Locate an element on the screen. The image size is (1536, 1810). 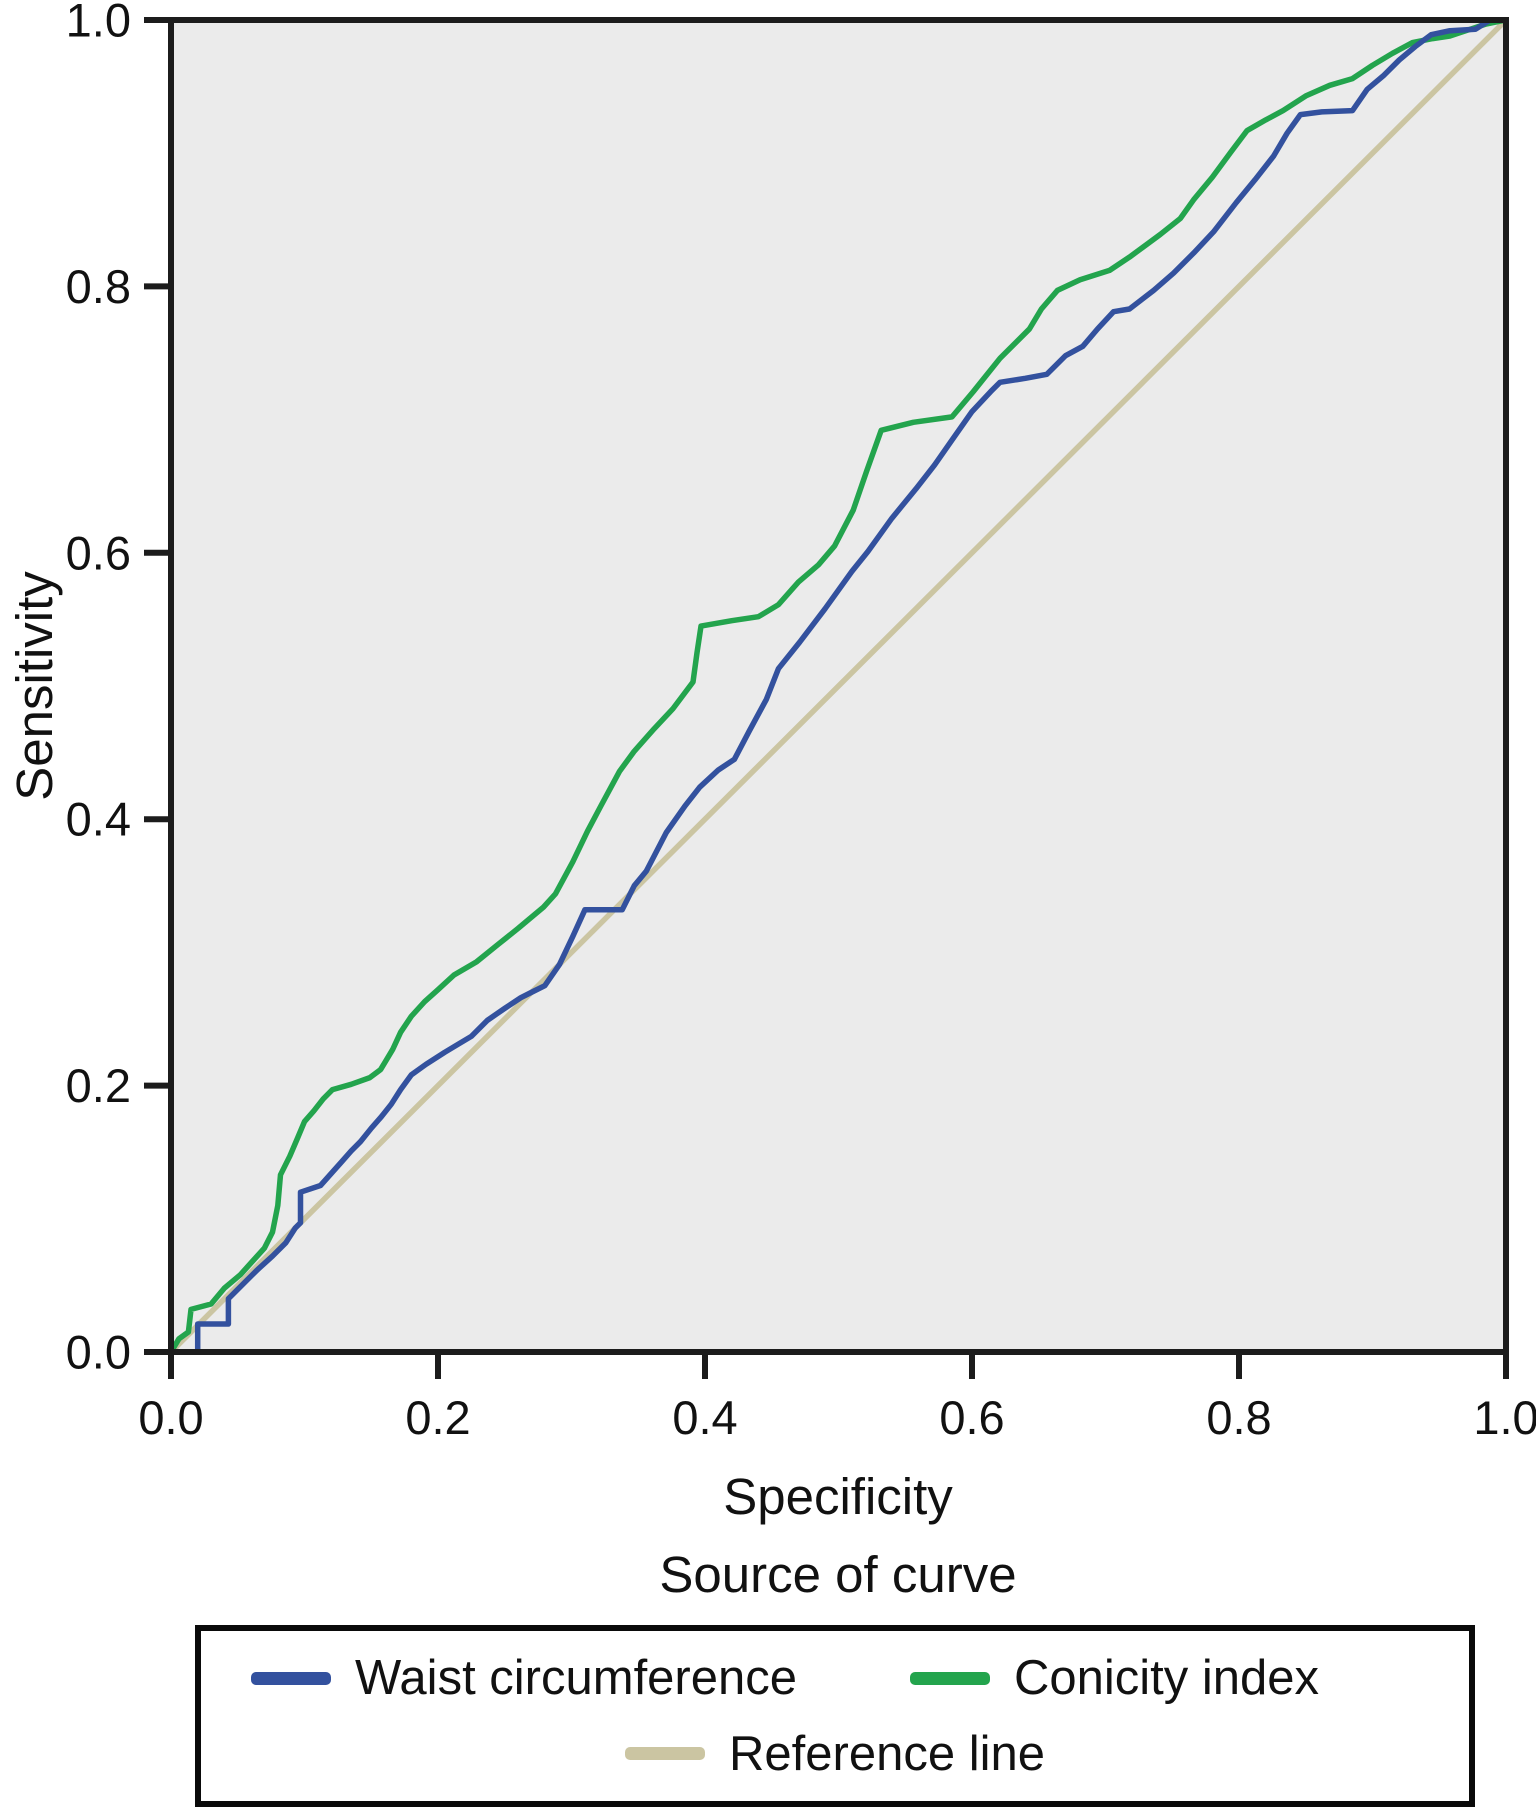
legend-item-reference-line: Reference line is located at coordinates (835, 1754).